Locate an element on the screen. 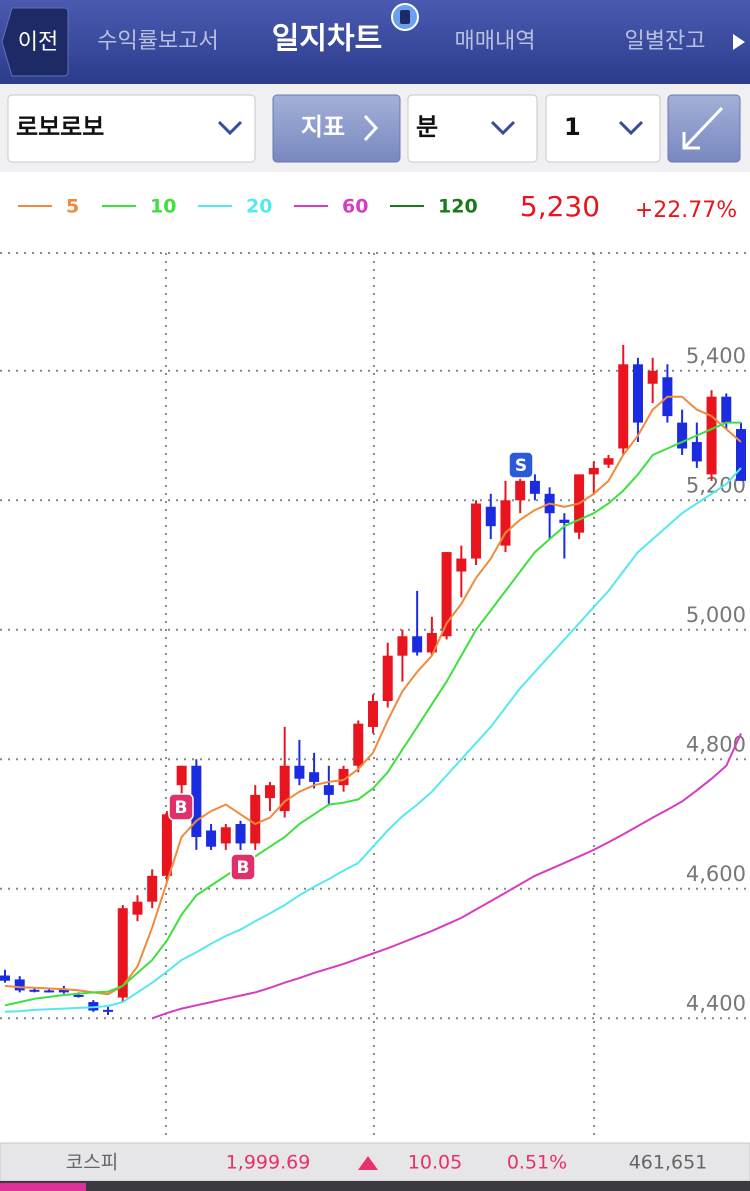 The height and width of the screenshot is (1191, 750). y-tick-label: 4,600 is located at coordinates (716, 874).